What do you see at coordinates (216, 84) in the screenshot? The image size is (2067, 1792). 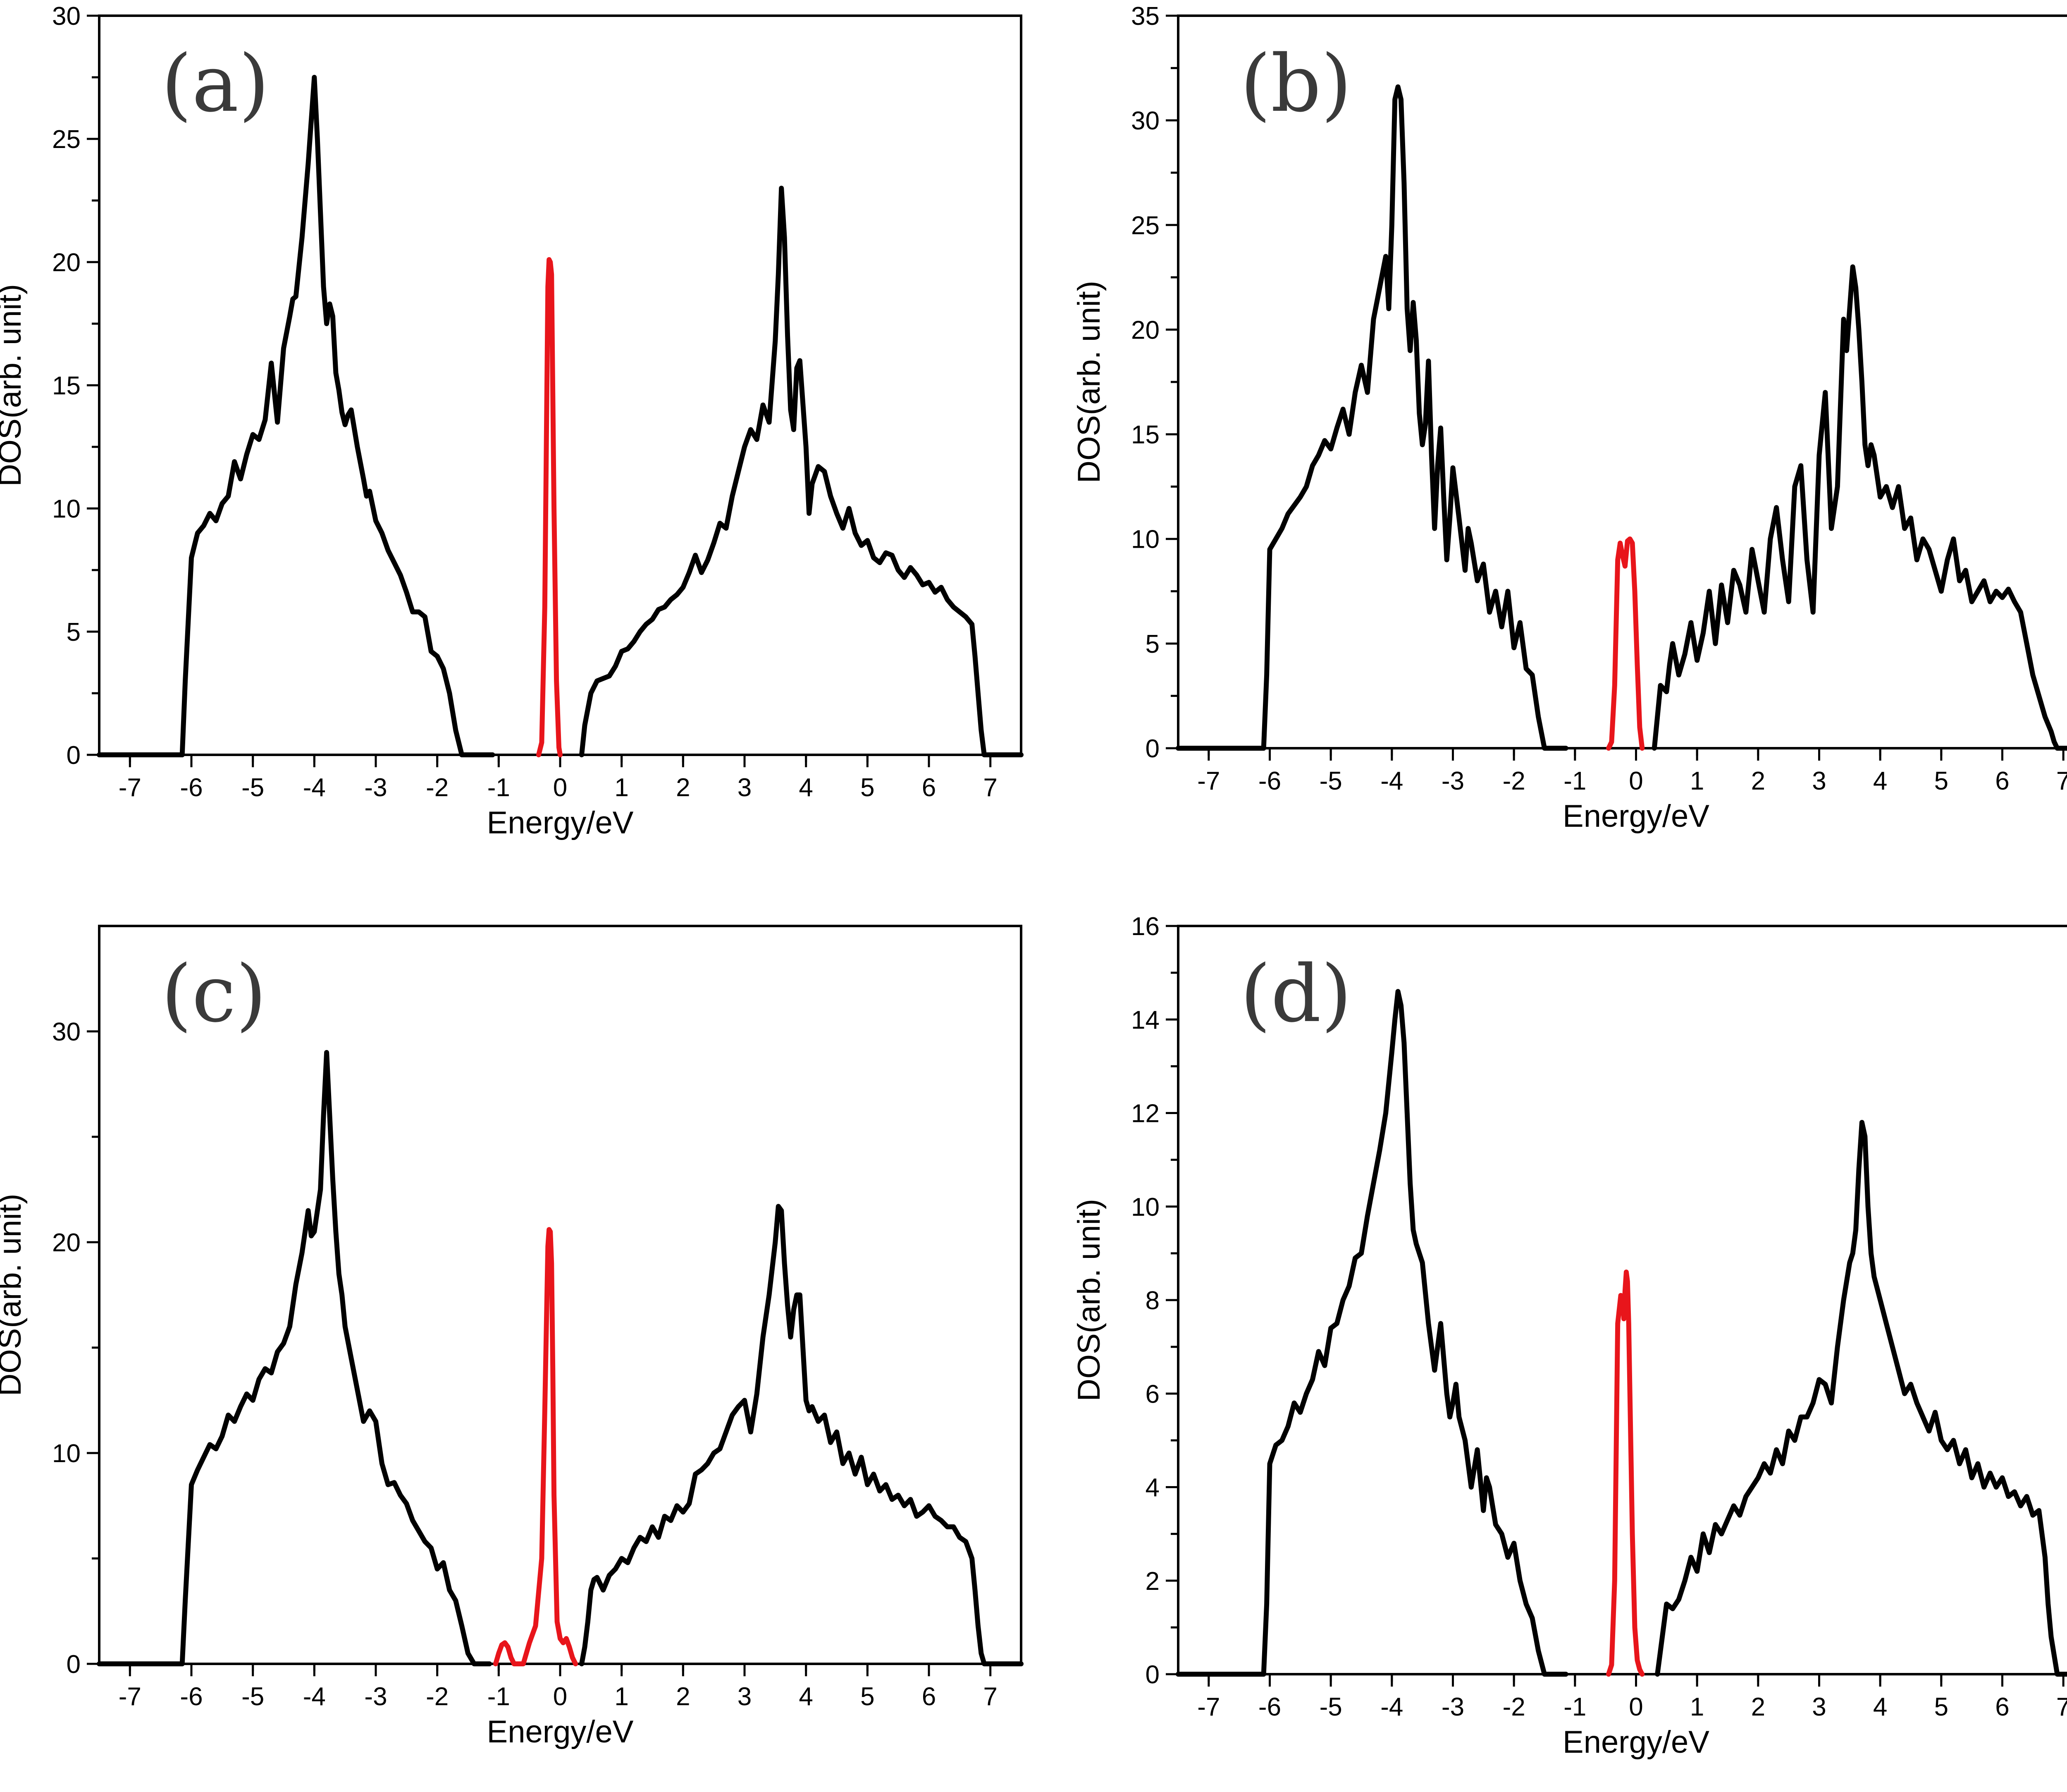 I see `panel-label: (a)` at bounding box center [216, 84].